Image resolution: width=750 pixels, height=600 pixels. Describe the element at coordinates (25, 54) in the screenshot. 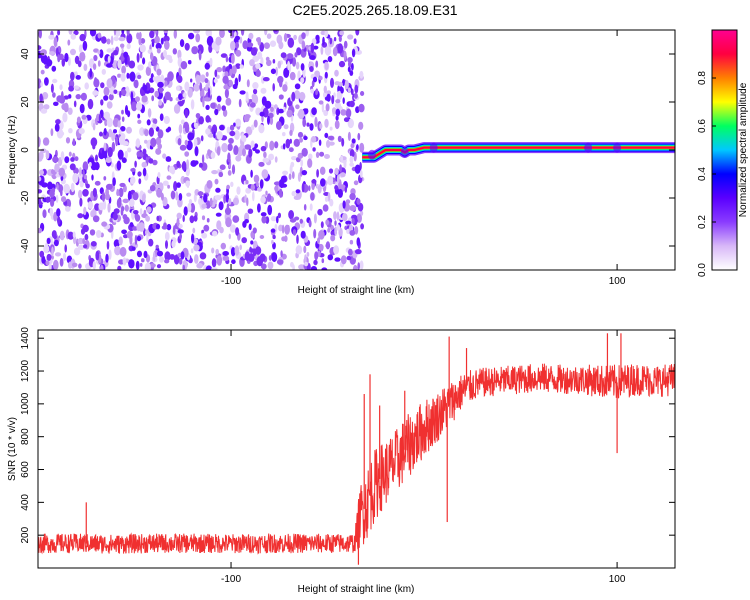

I see `y-tick-label: 40` at that location.